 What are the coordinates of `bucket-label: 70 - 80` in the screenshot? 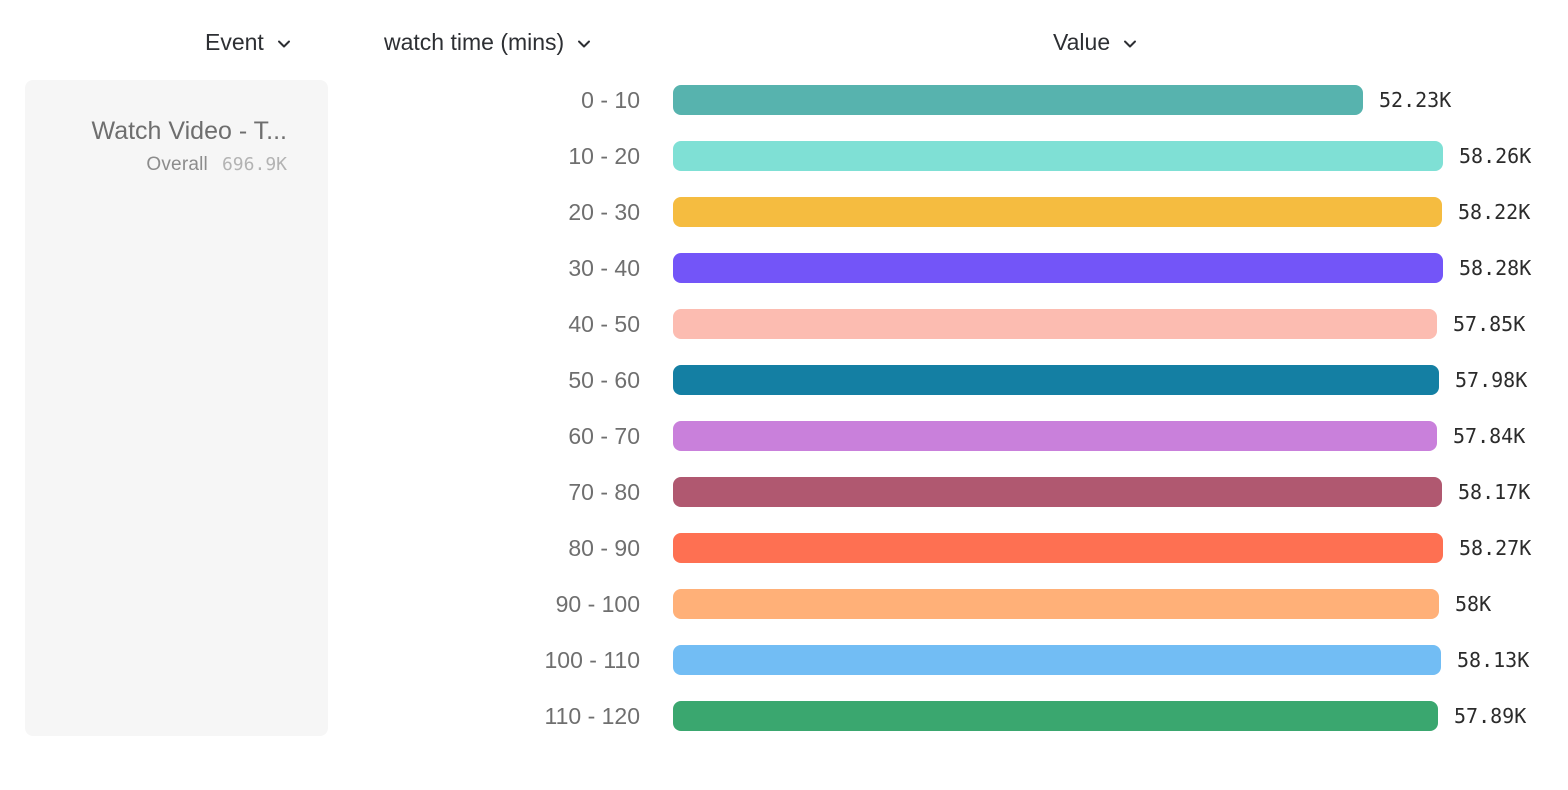 It's located at (604, 491).